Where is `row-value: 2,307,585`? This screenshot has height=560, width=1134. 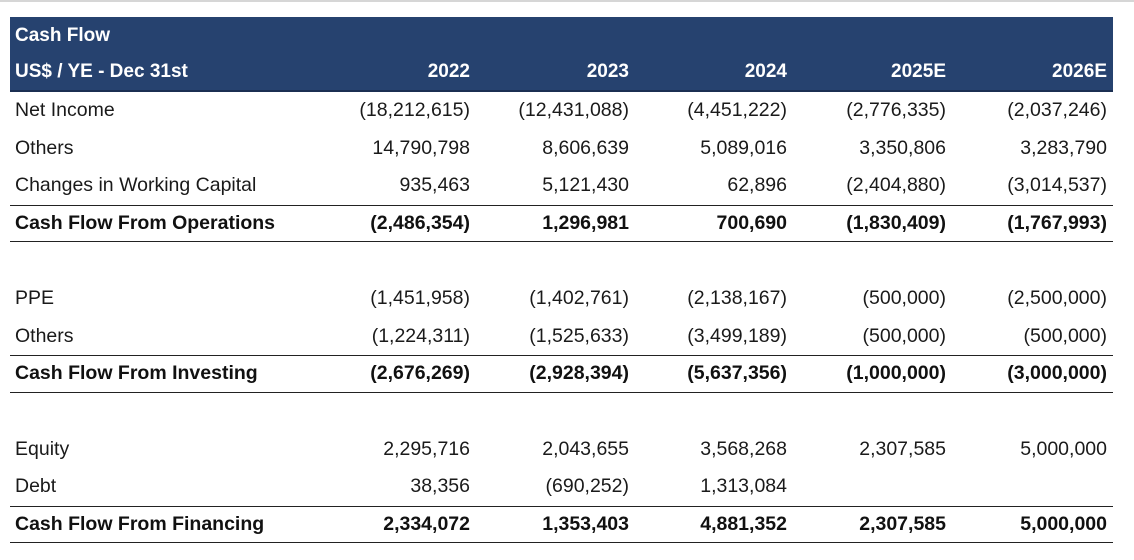 row-value: 2,307,585 is located at coordinates (902, 448).